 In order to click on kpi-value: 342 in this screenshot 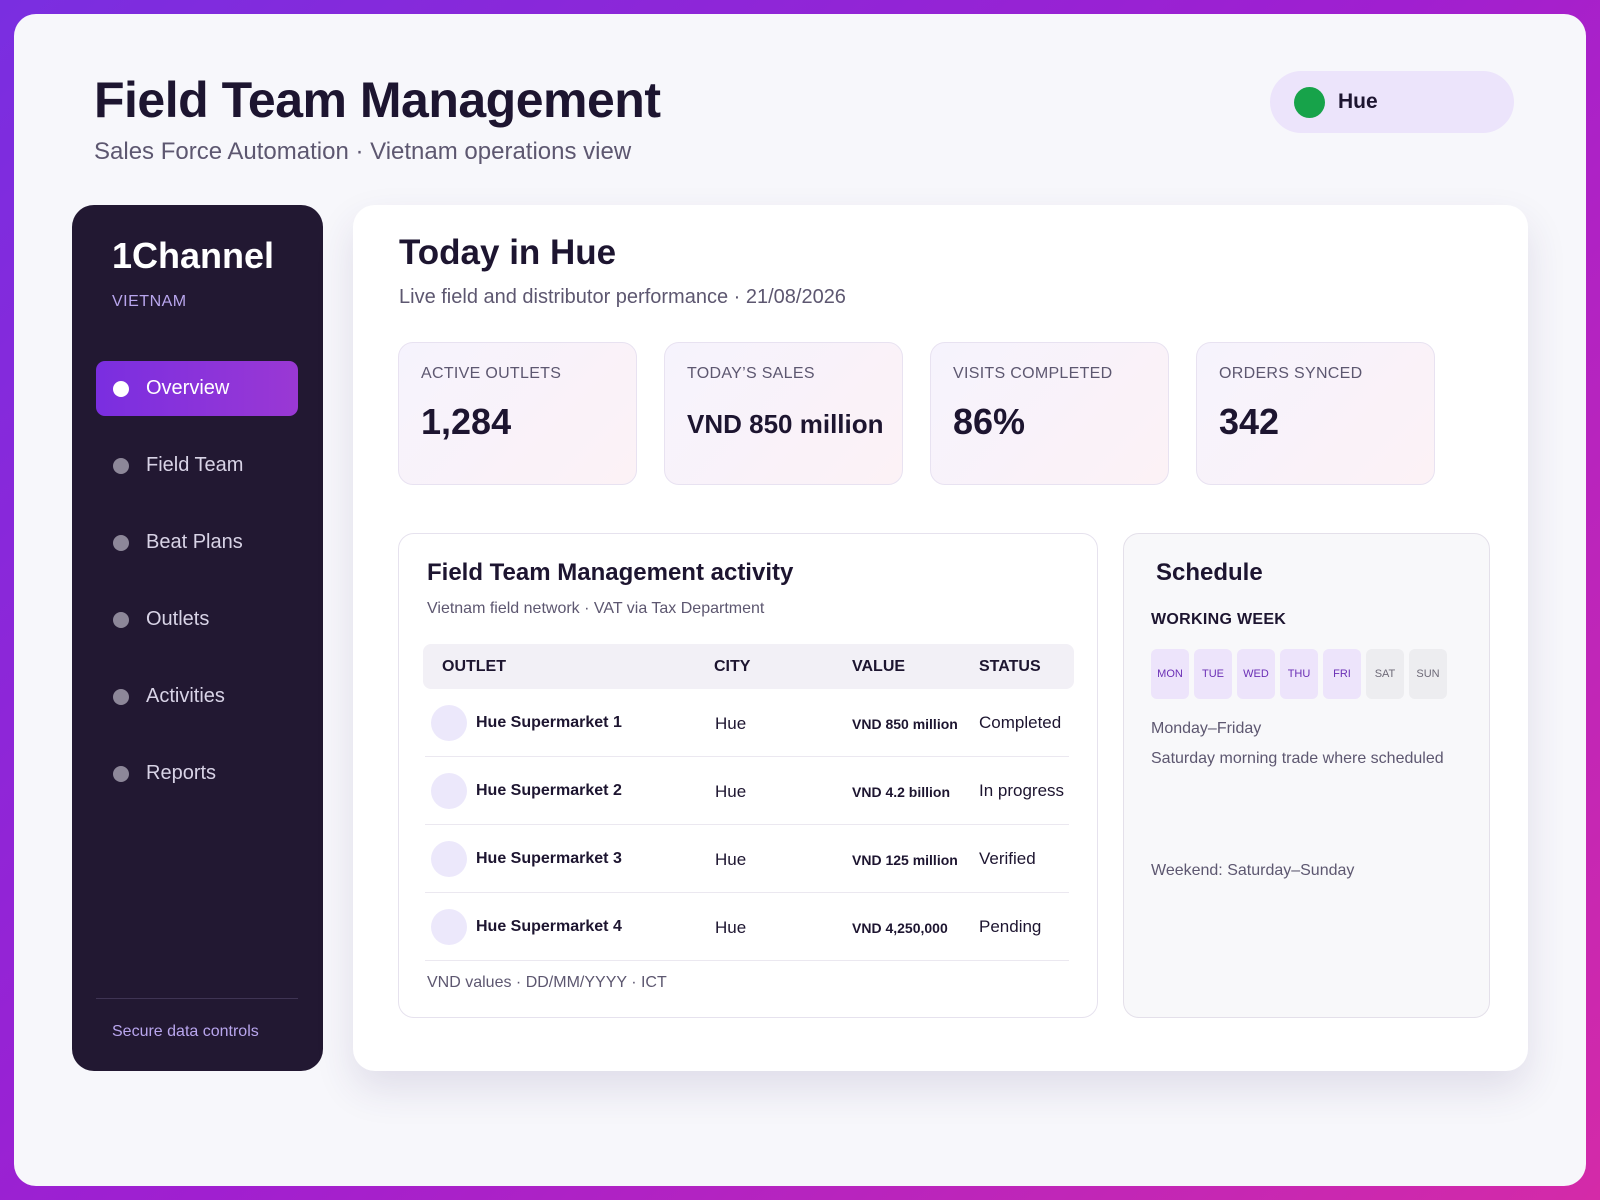, I will do `click(1249, 421)`.